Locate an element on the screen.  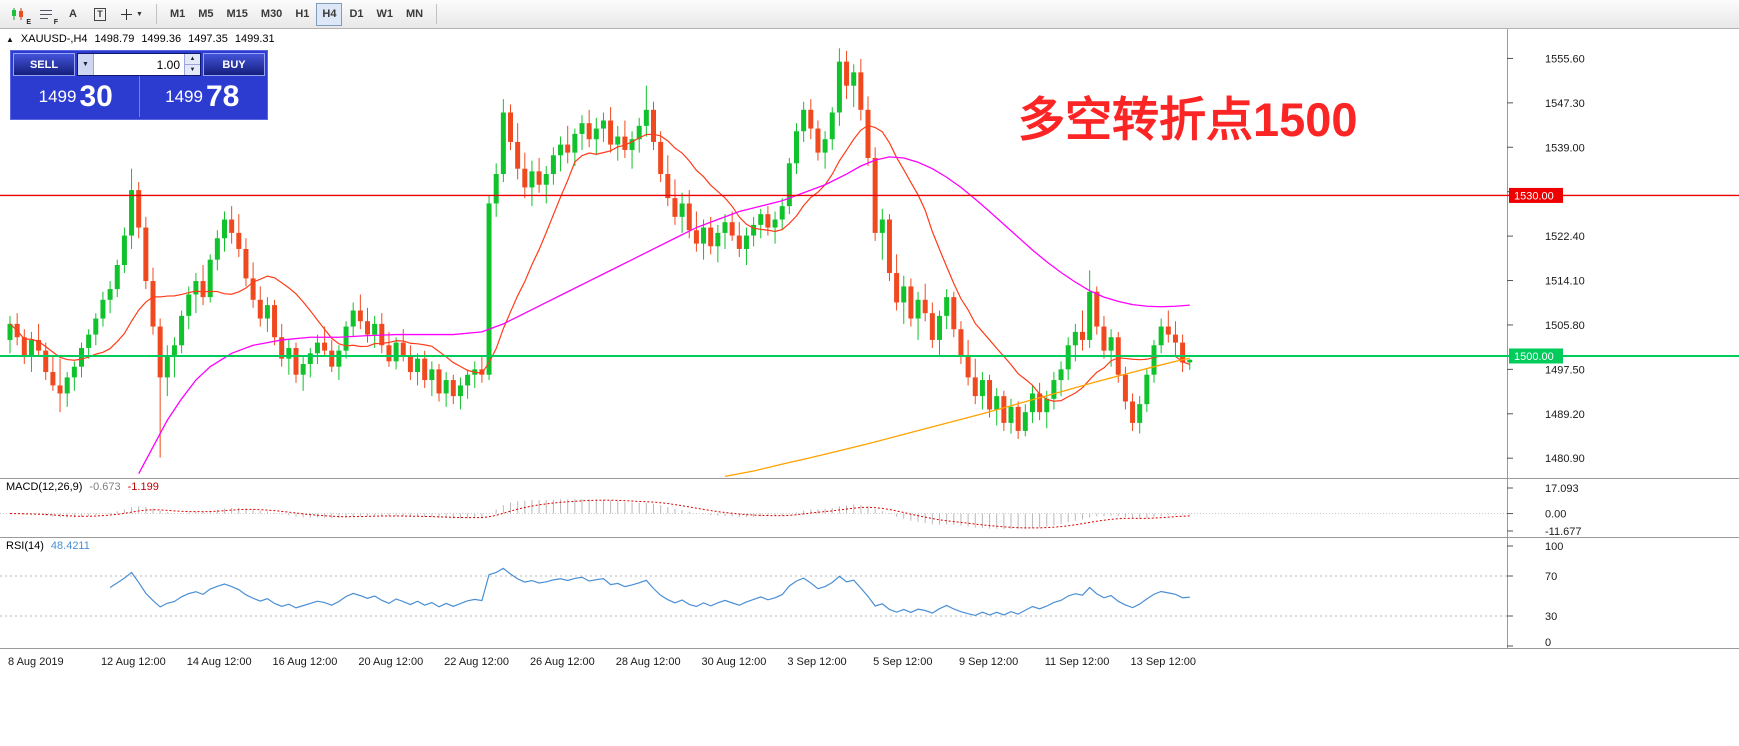
ma-slow-line is located at coordinates (957, 417).